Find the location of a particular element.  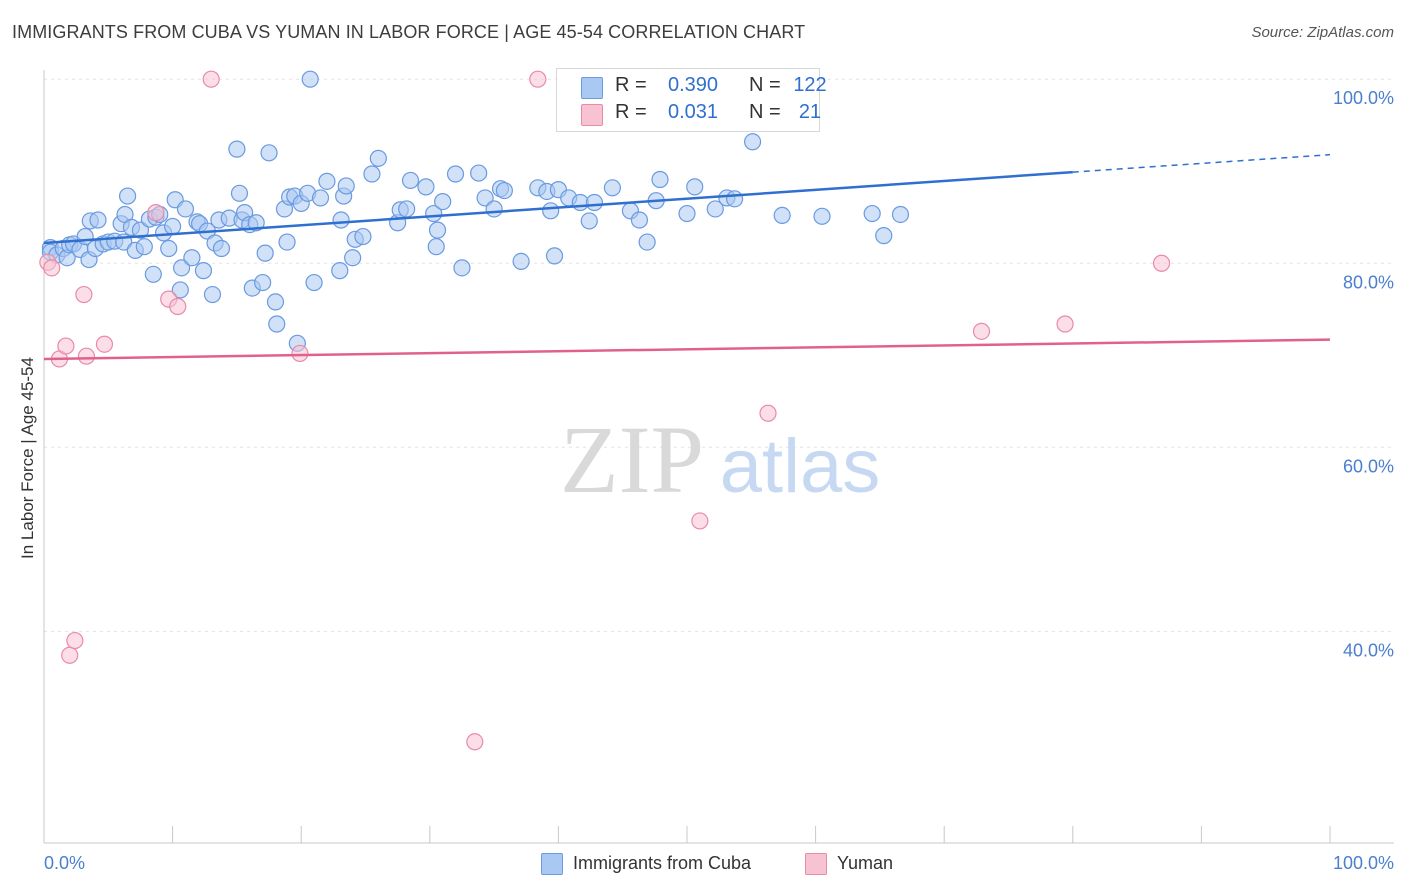

watermark-zip: ZIP is located at coordinates (632, 459).